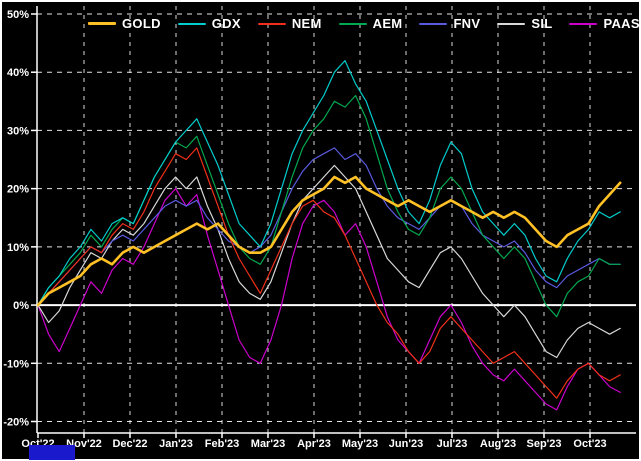 The height and width of the screenshot is (461, 641). Describe the element at coordinates (543, 444) in the screenshot. I see `x-axis-label: Sep'23` at that location.